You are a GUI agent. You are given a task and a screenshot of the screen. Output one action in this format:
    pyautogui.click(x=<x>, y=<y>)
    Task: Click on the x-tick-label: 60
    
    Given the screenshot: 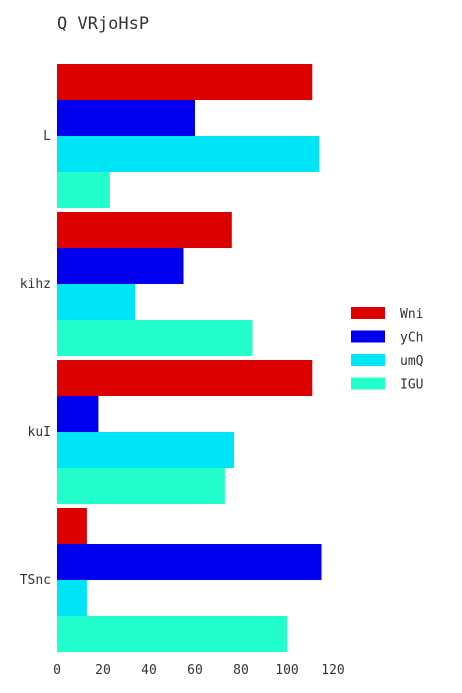 What is the action you would take?
    pyautogui.click(x=195, y=670)
    